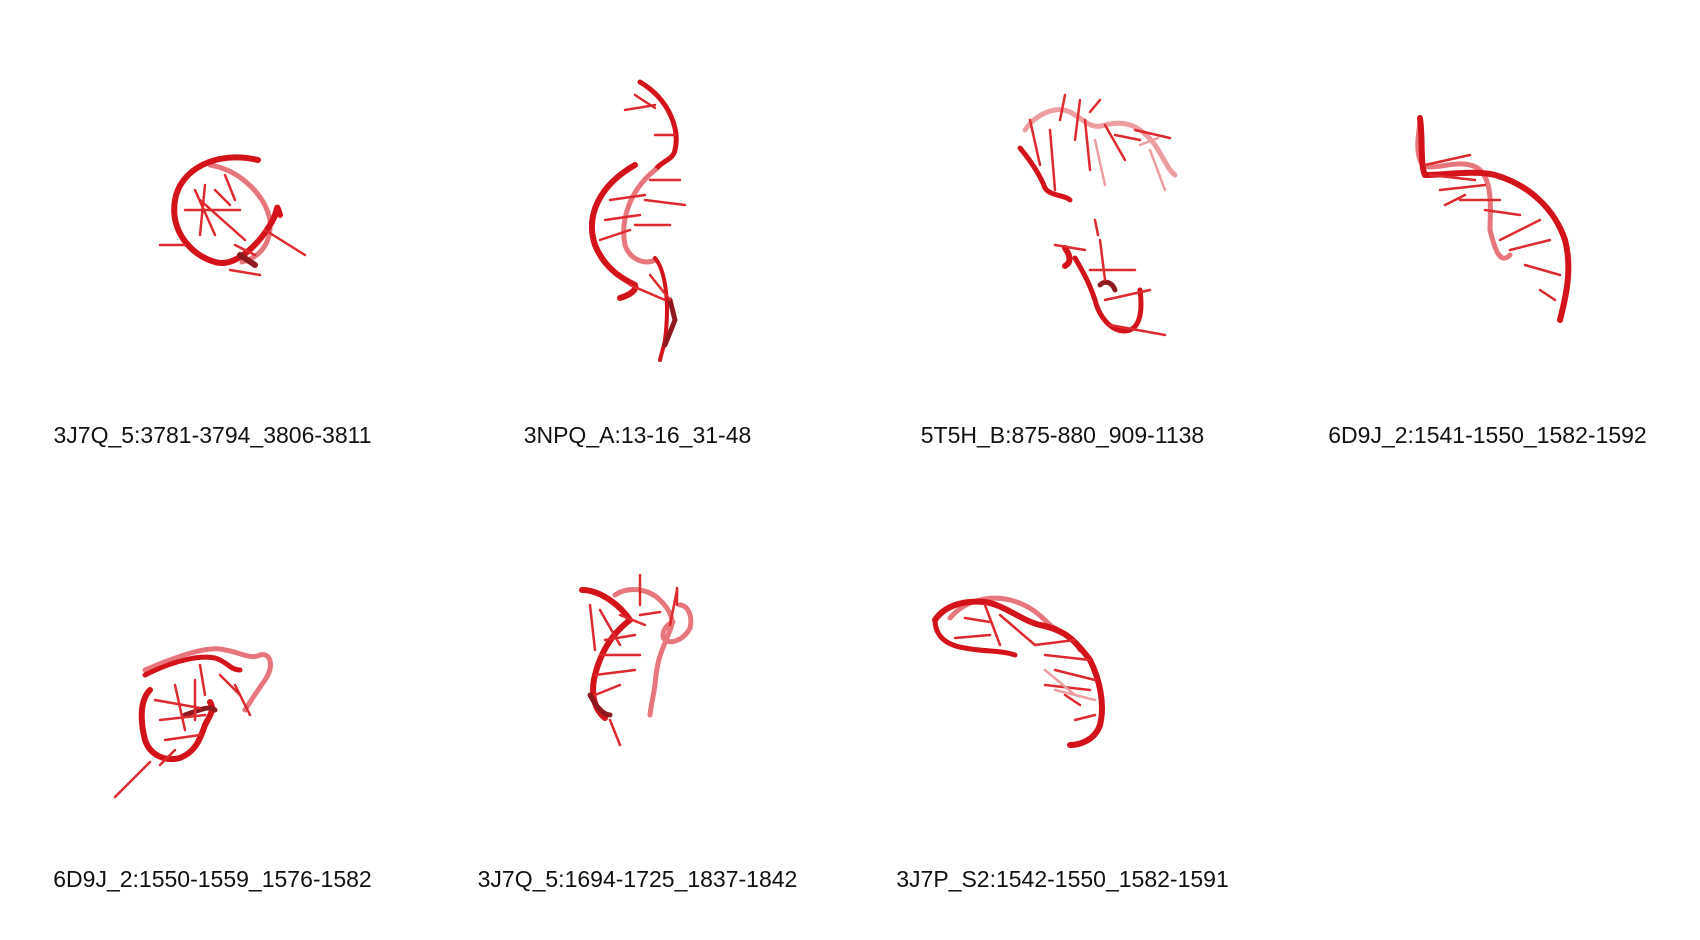 The width and height of the screenshot is (1700, 940). I want to click on structure-panel-7: 3J7P_S2:1542-1550_1582-1591, so click(1062, 666).